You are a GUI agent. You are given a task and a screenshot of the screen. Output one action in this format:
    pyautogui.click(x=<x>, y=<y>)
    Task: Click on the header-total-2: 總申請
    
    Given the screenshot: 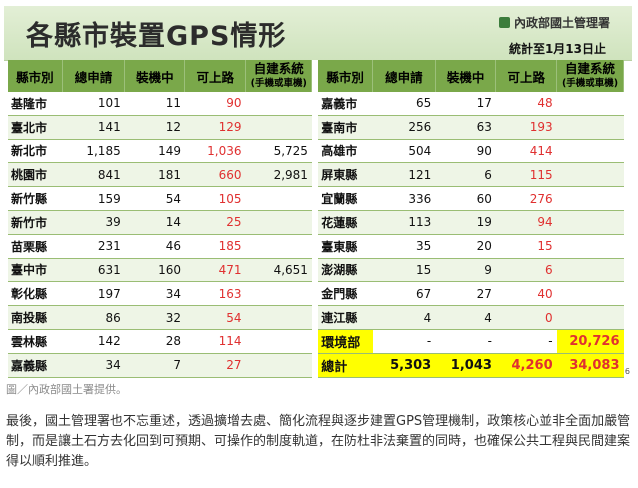 What is the action you would take?
    pyautogui.click(x=404, y=76)
    